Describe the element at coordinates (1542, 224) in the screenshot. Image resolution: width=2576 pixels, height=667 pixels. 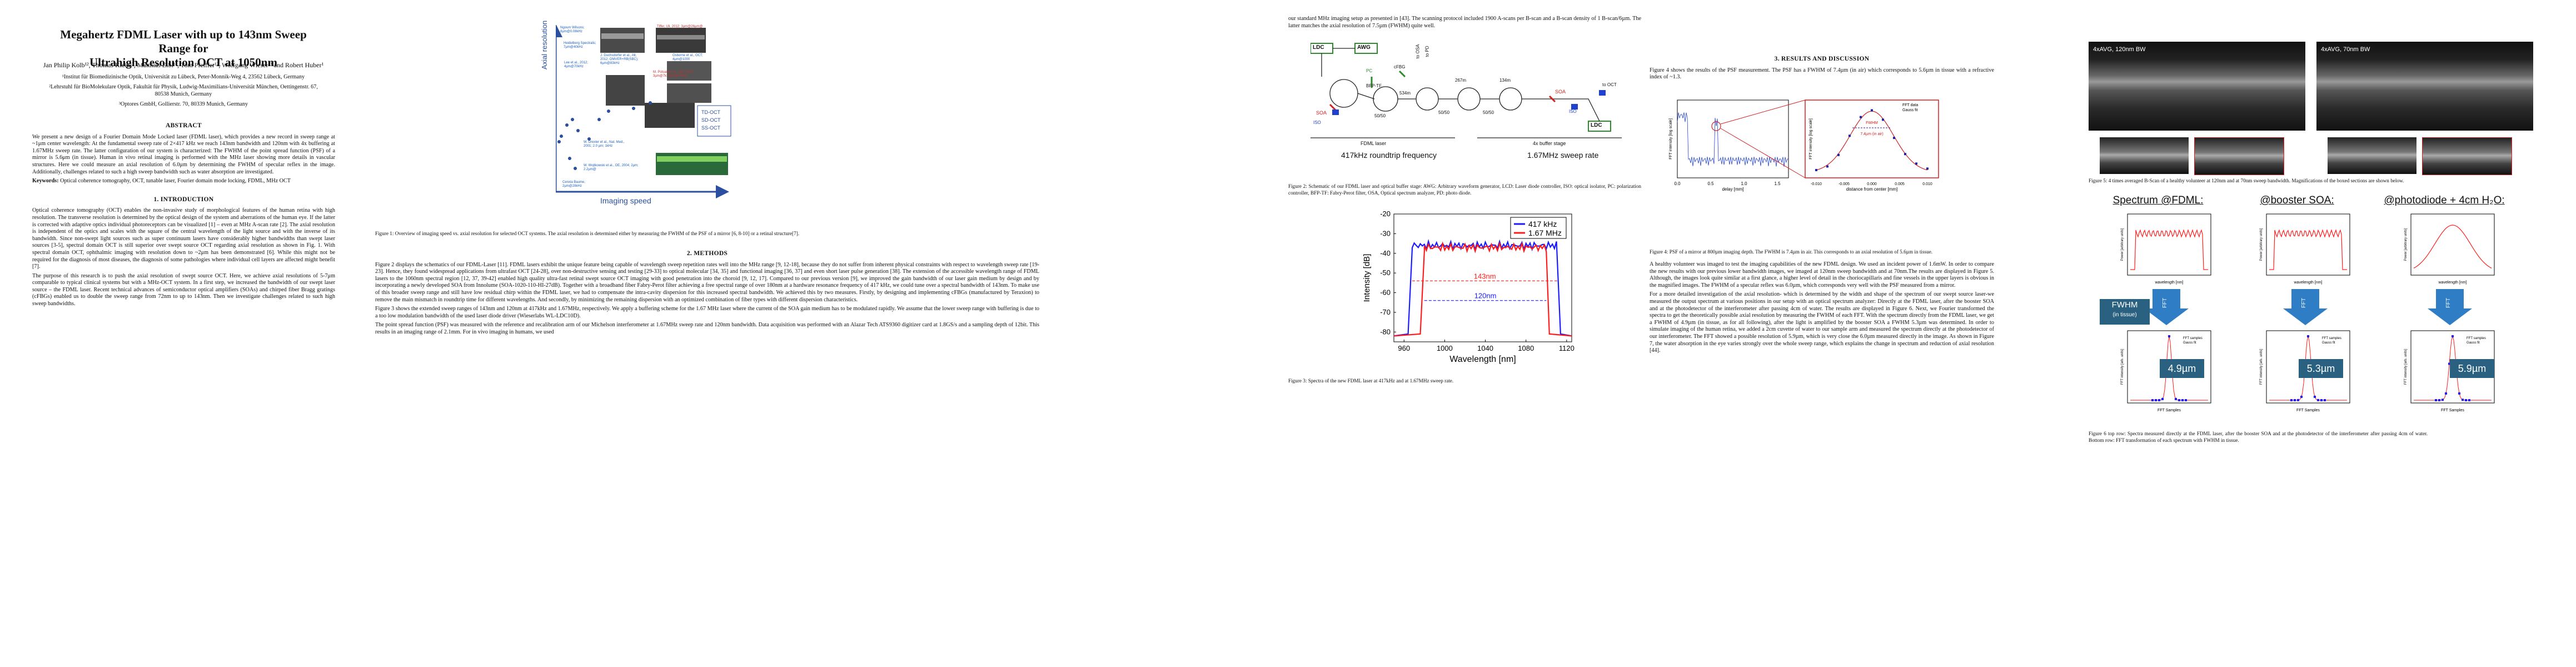
I see `fig3-legend-label: 417 kHz` at that location.